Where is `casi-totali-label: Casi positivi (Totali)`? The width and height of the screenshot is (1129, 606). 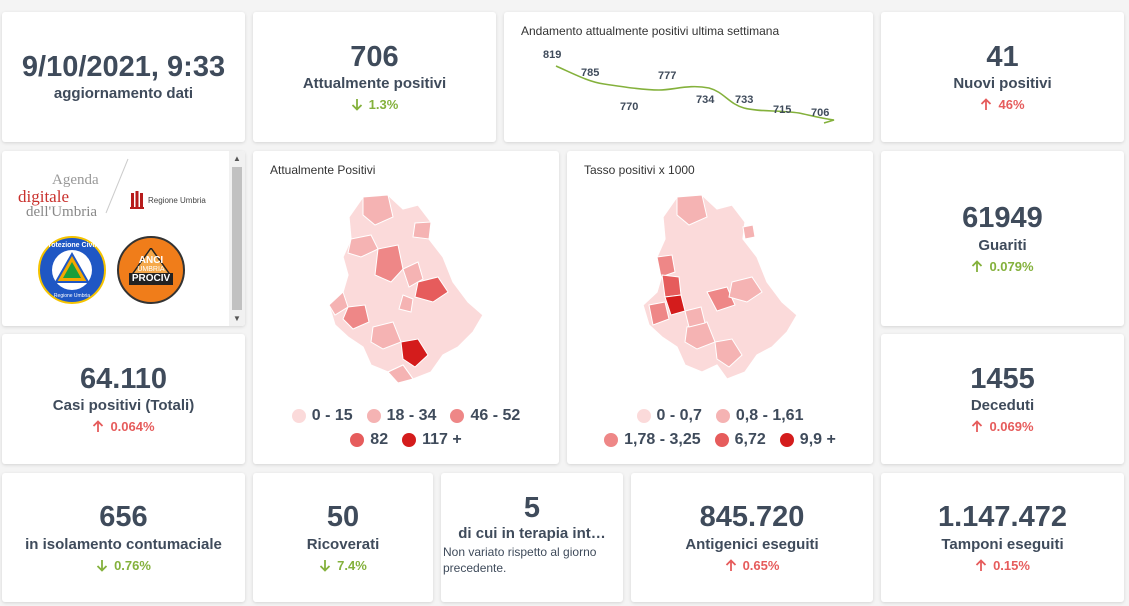
casi-totali-label: Casi positivi (Totali) is located at coordinates (123, 406).